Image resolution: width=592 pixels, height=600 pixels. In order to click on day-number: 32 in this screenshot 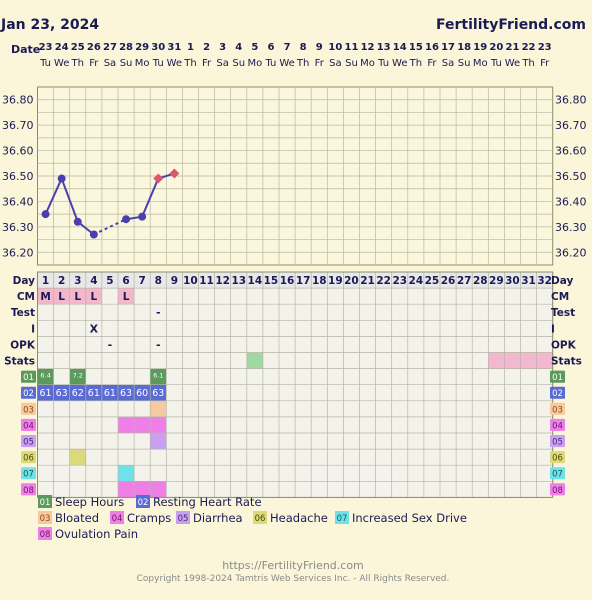, I will do `click(544, 281)`.